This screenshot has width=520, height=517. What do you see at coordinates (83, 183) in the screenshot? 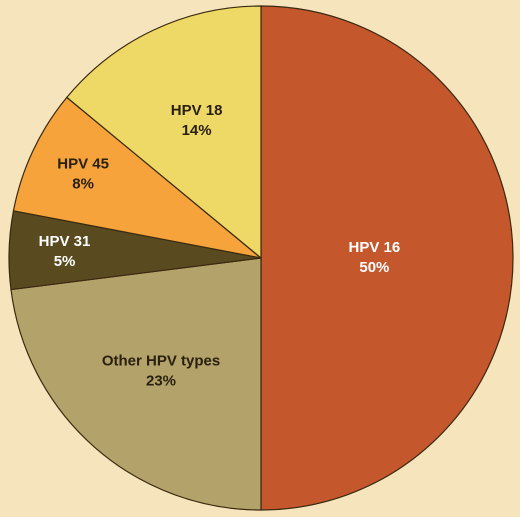
I see `slice-value-label: 8%` at bounding box center [83, 183].